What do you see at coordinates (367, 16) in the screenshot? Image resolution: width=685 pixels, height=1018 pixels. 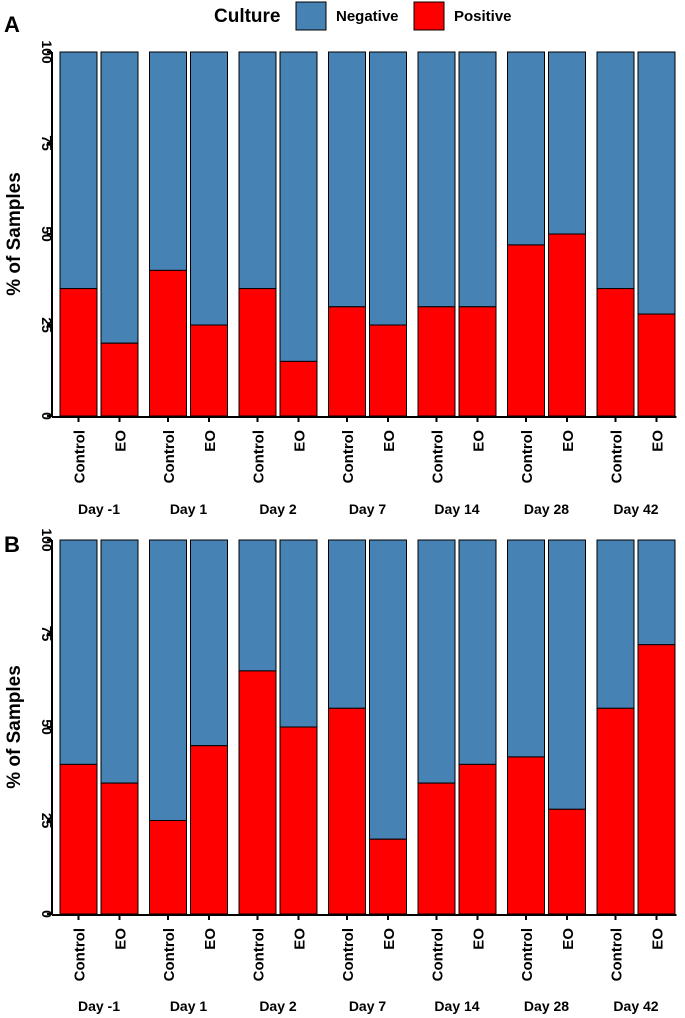 I see `legend-label-negative: Negative` at bounding box center [367, 16].